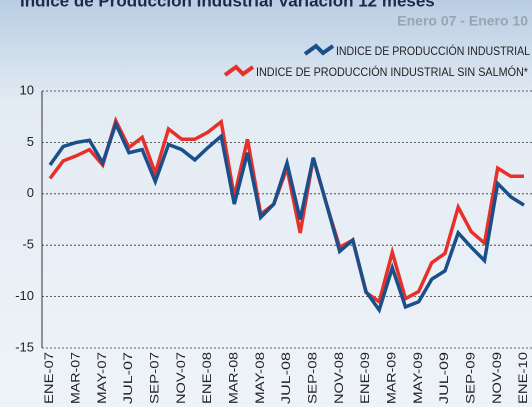 Image resolution: width=532 pixels, height=407 pixels. Describe the element at coordinates (155, 378) in the screenshot. I see `x-tick-label: SEP-07` at that location.